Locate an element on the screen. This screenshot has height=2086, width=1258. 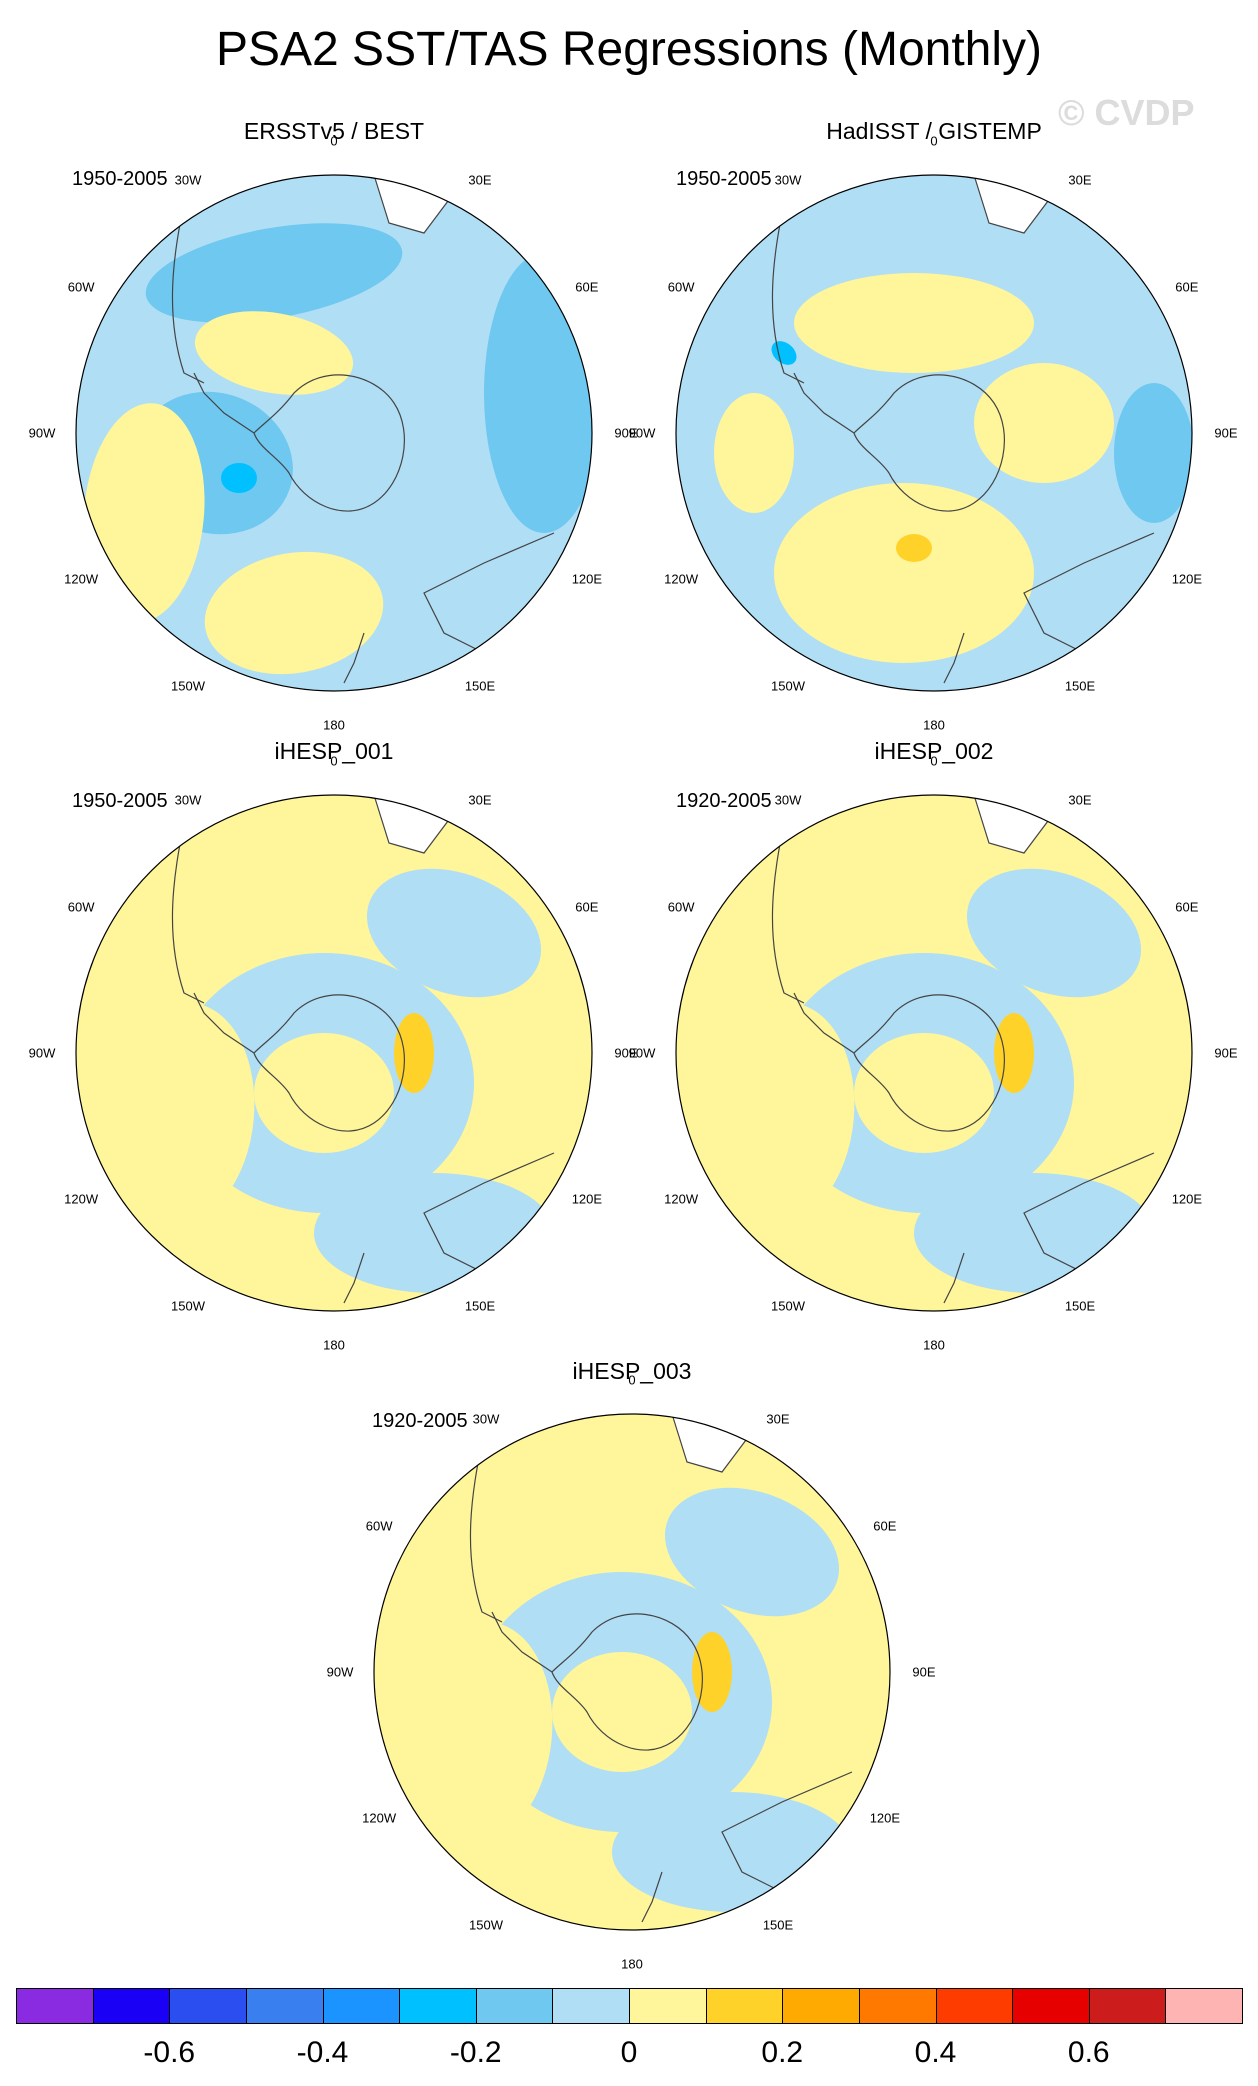
panel-title: ERSSTv5 / BEST is located at coordinates (334, 131).